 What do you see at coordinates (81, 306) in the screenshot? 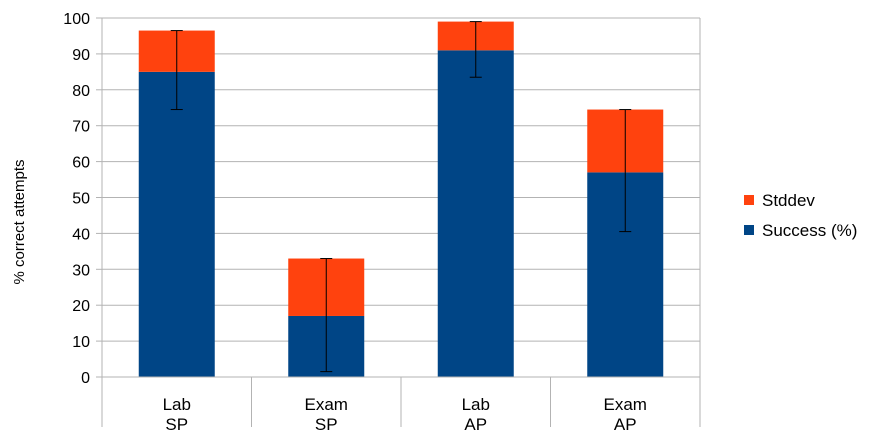
I see `y-tick-label: 20` at bounding box center [81, 306].